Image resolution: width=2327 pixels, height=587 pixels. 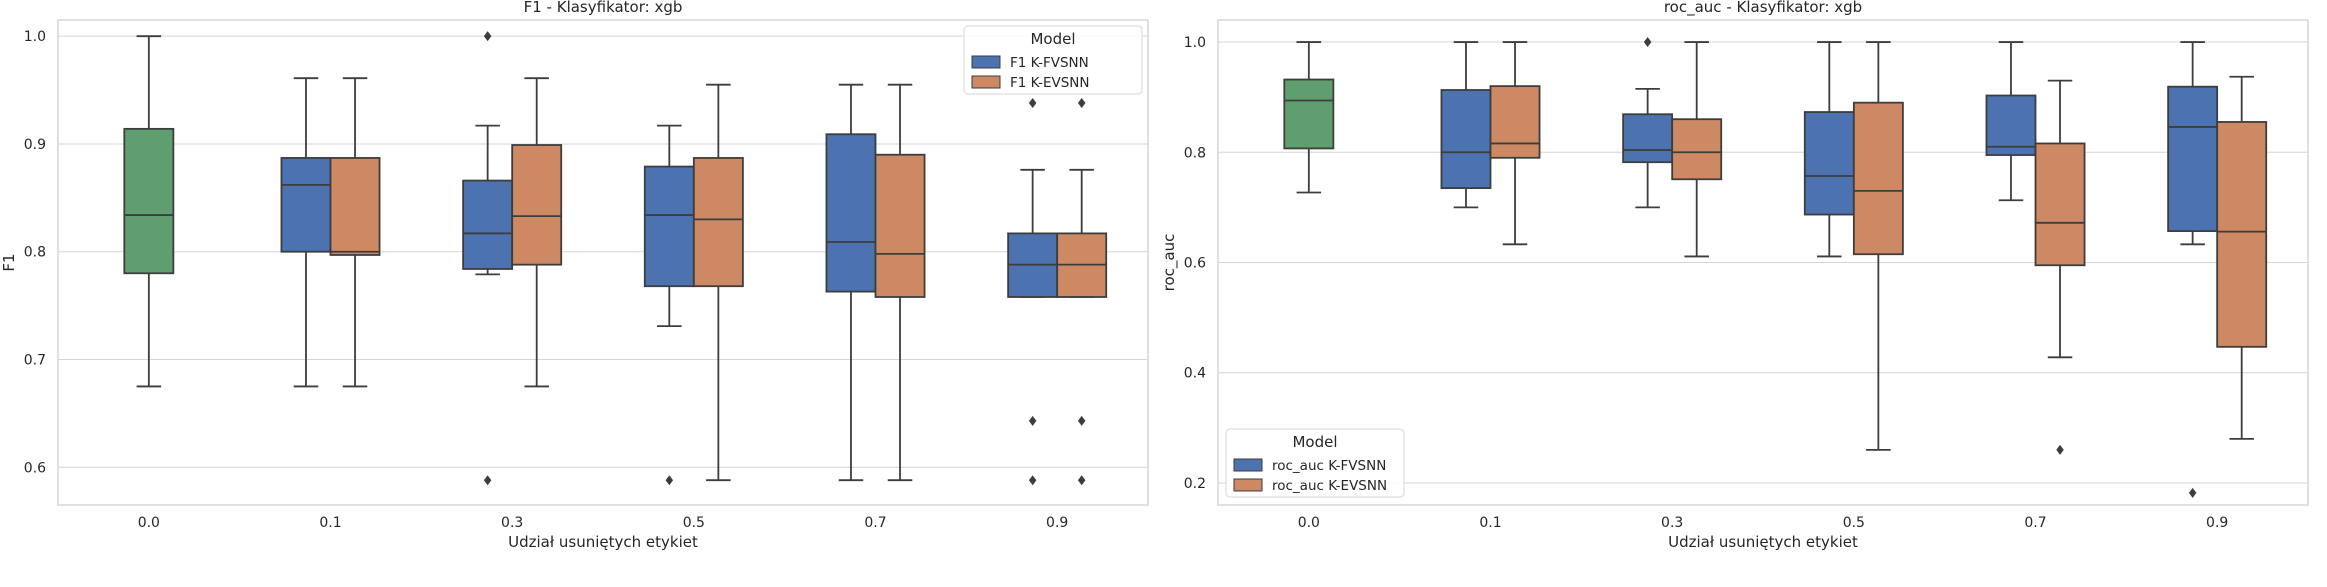 What do you see at coordinates (1763, 8) in the screenshot?
I see `chart-title: roc_auc - Klasyfikator: xgb` at bounding box center [1763, 8].